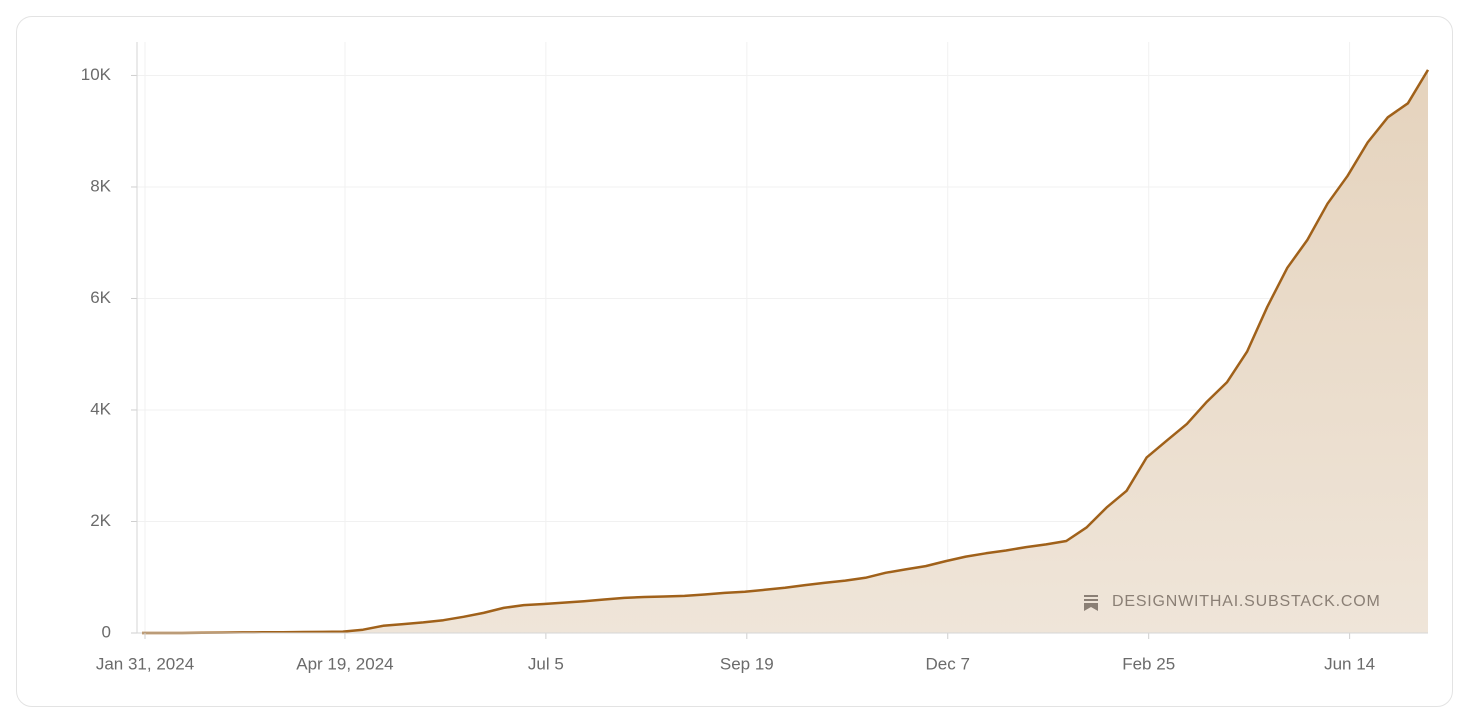 This screenshot has width=1475, height=725. What do you see at coordinates (344, 663) in the screenshot?
I see `x-tick-label: Apr 19, 2024` at bounding box center [344, 663].